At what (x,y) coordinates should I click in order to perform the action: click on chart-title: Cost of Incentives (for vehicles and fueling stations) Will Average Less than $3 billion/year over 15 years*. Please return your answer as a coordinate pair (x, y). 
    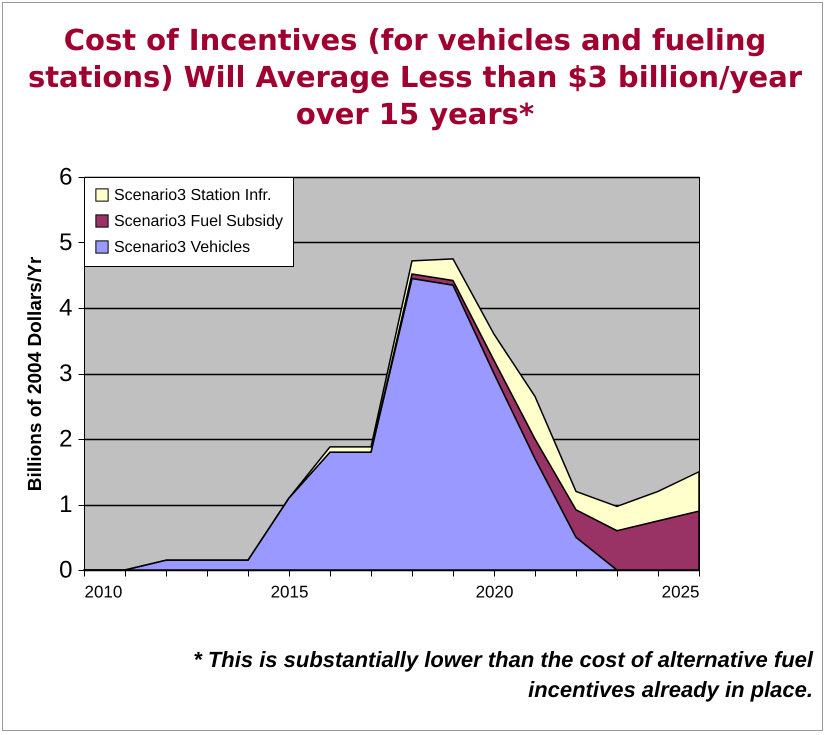
    Looking at the image, I should click on (415, 77).